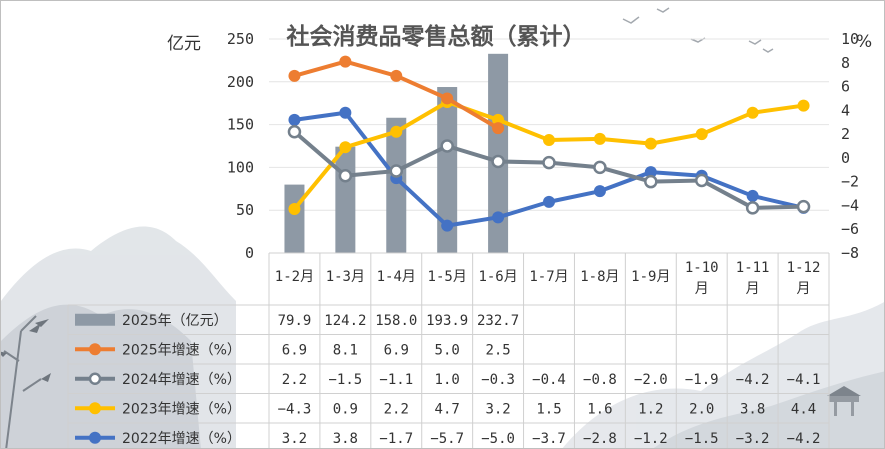 The height and width of the screenshot is (449, 885). I want to click on table-cell: 3.8, so click(345, 439).